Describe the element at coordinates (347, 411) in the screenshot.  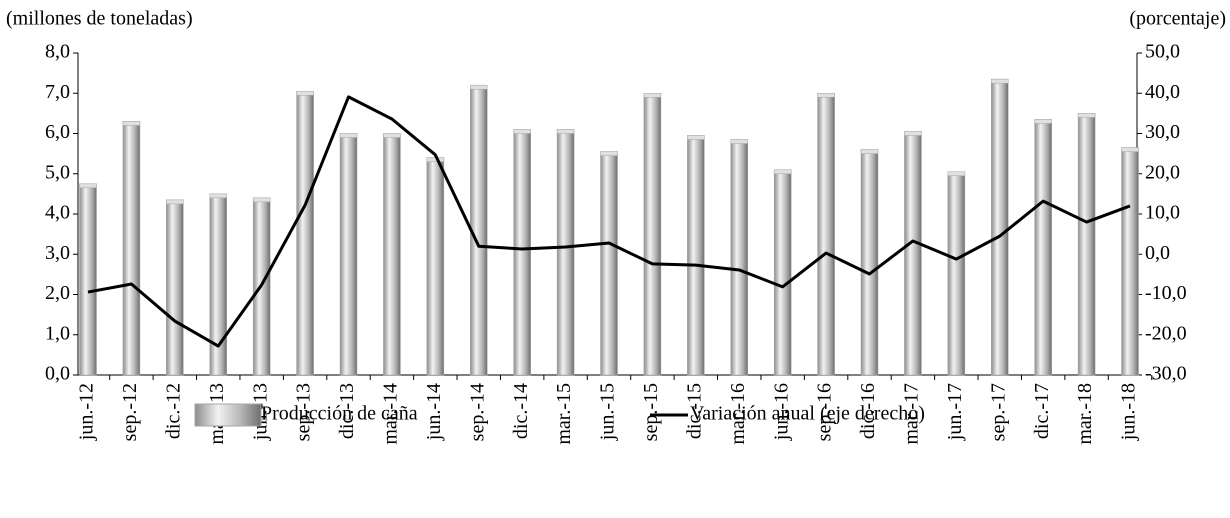
I see `x-tick-label: dic.-13` at that location.